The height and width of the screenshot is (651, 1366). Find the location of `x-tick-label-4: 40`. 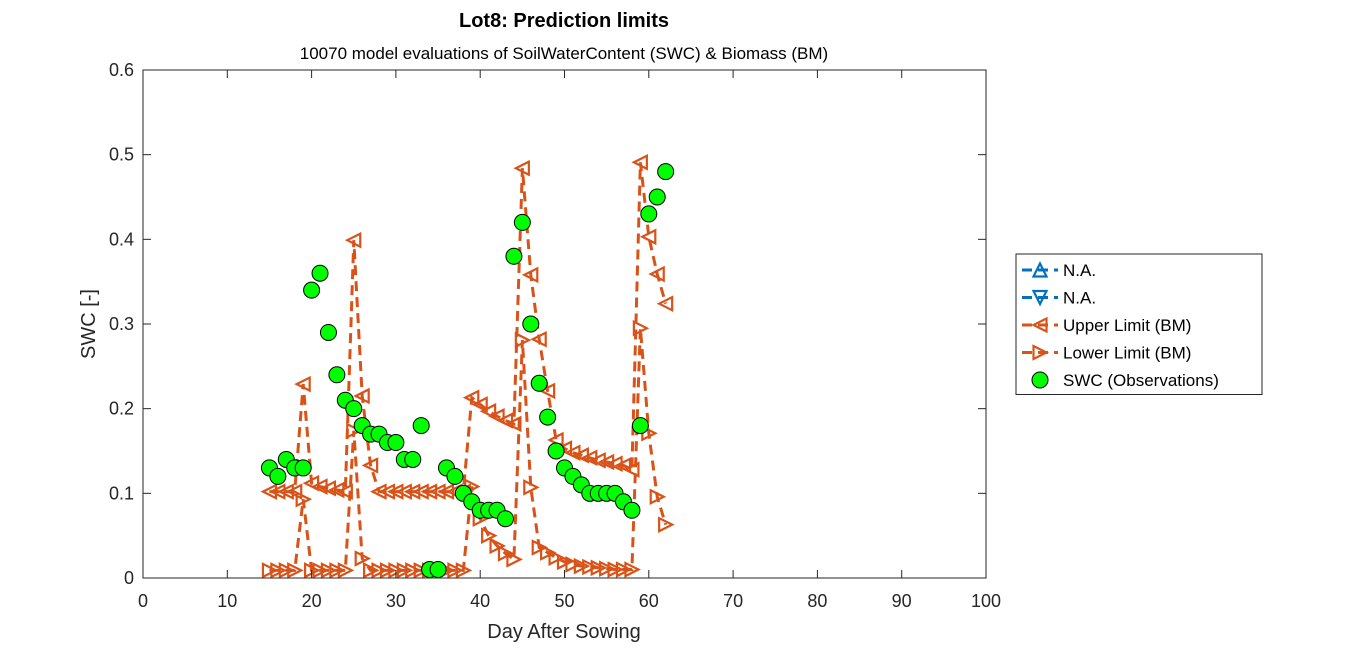

x-tick-label-4: 40 is located at coordinates (480, 601).